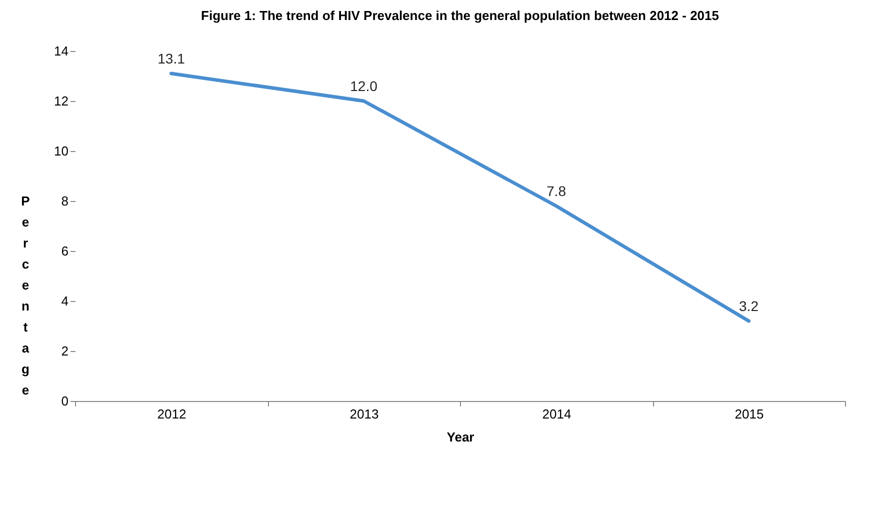 Image resolution: width=888 pixels, height=517 pixels. What do you see at coordinates (171, 414) in the screenshot?
I see `x-tick-label: 2012` at bounding box center [171, 414].